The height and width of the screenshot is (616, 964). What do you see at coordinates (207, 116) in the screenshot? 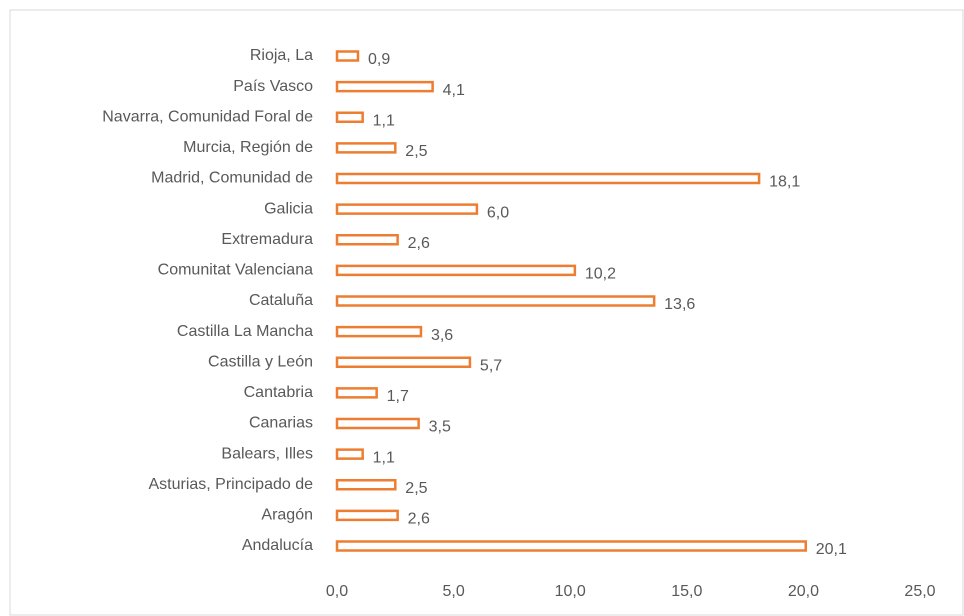
I see `y-tick-label: Navarra, Comunidad Foral de` at bounding box center [207, 116].